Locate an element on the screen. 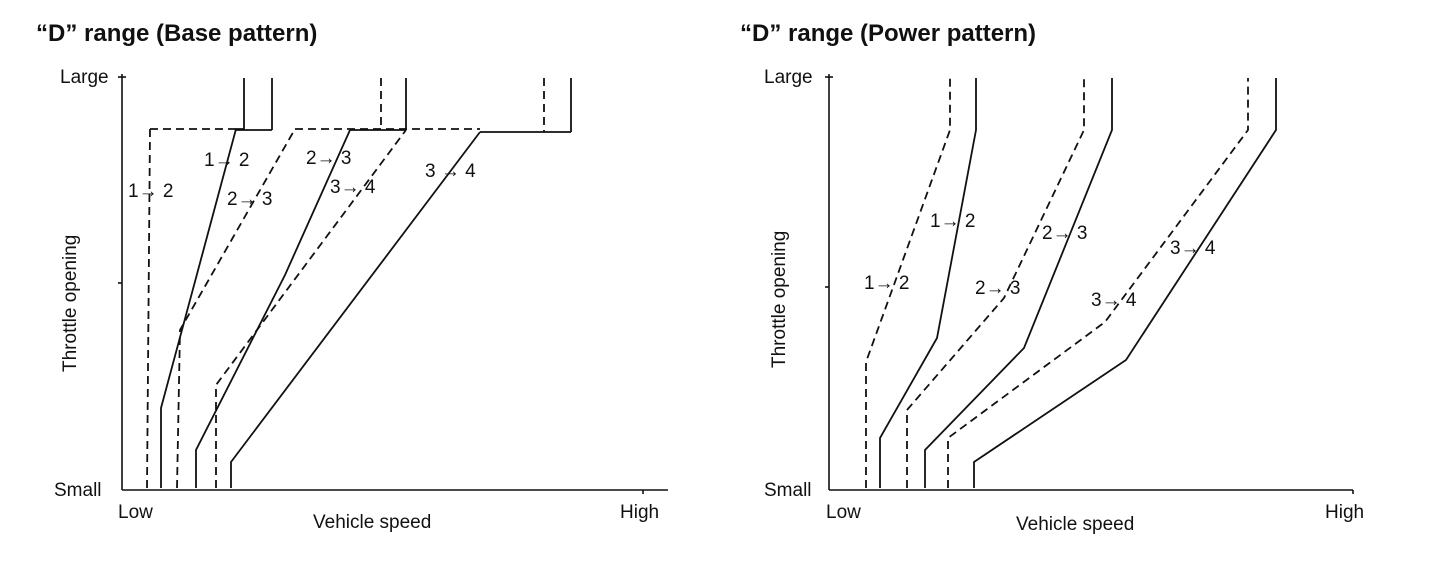 The width and height of the screenshot is (1456, 562). shift-annotation: 3 → 4 is located at coordinates (450, 171).